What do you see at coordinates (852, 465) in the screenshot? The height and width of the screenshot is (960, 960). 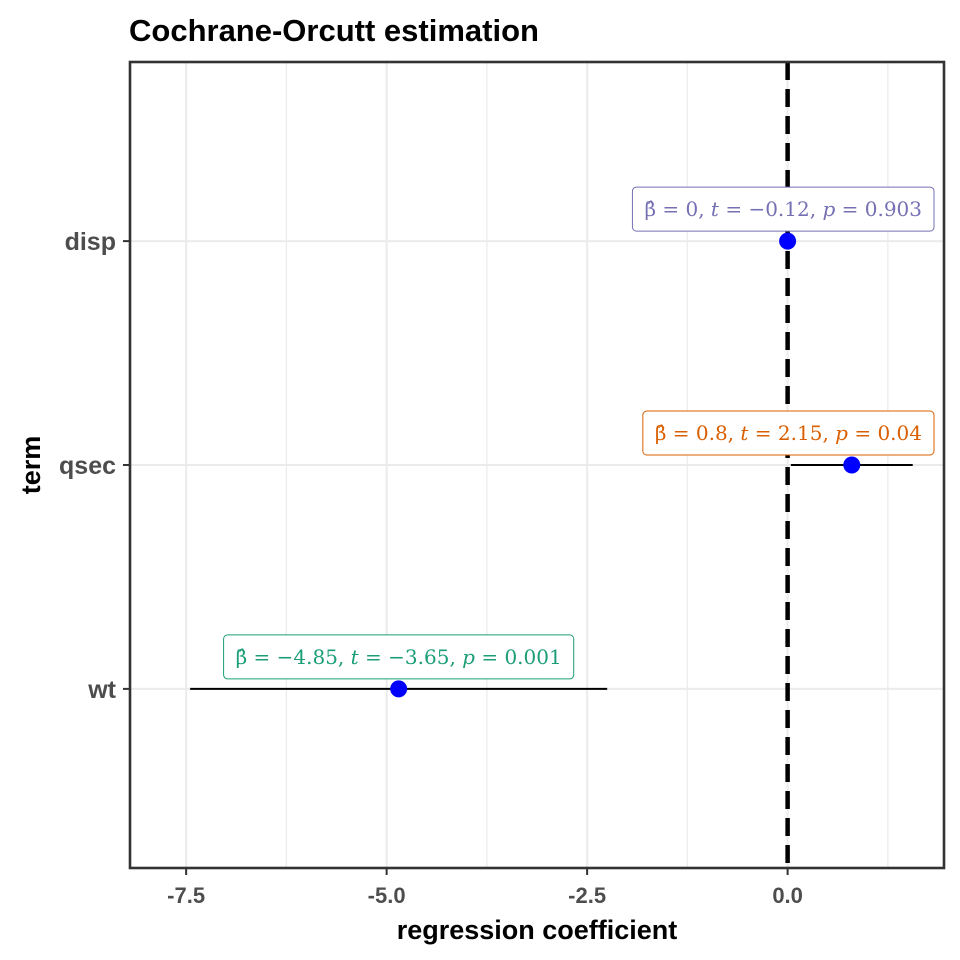 I see `point-qsec` at bounding box center [852, 465].